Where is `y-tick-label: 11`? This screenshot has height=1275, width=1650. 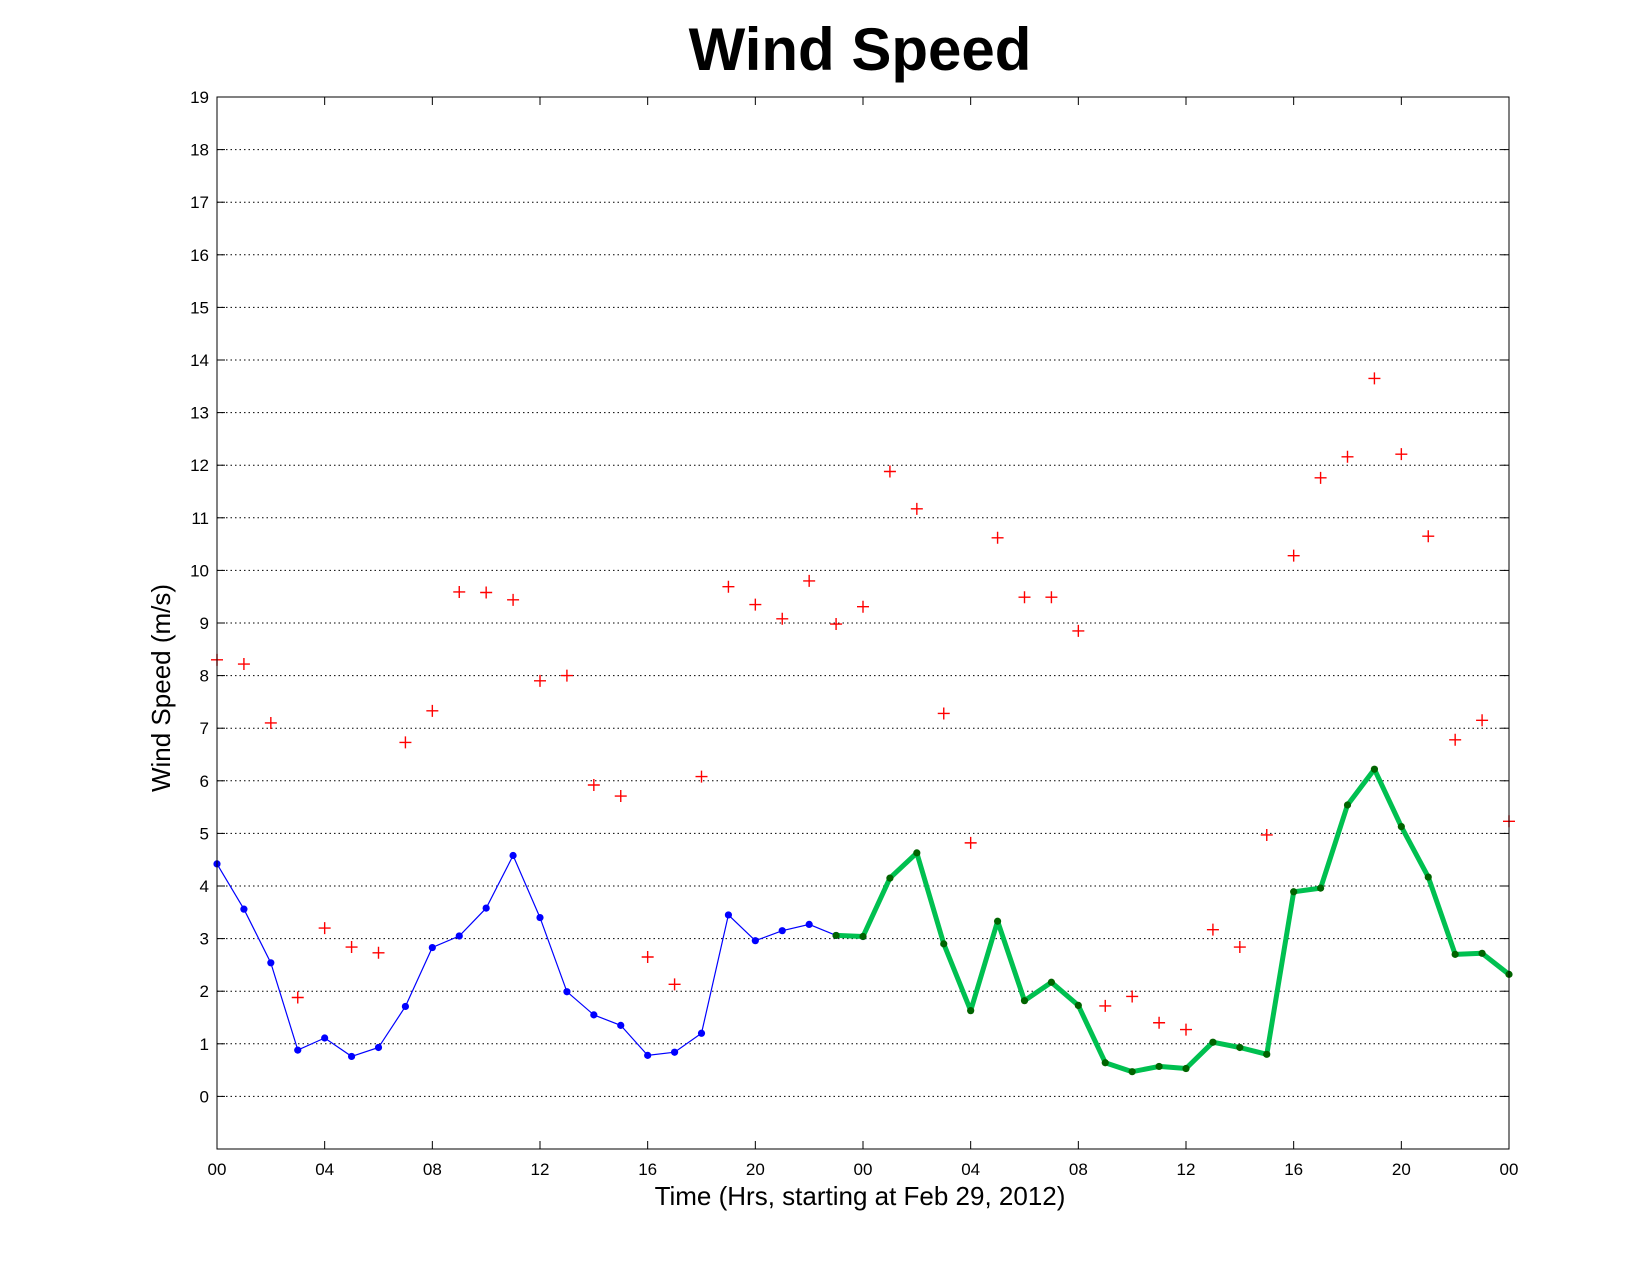 y-tick-label: 11 is located at coordinates (200, 518).